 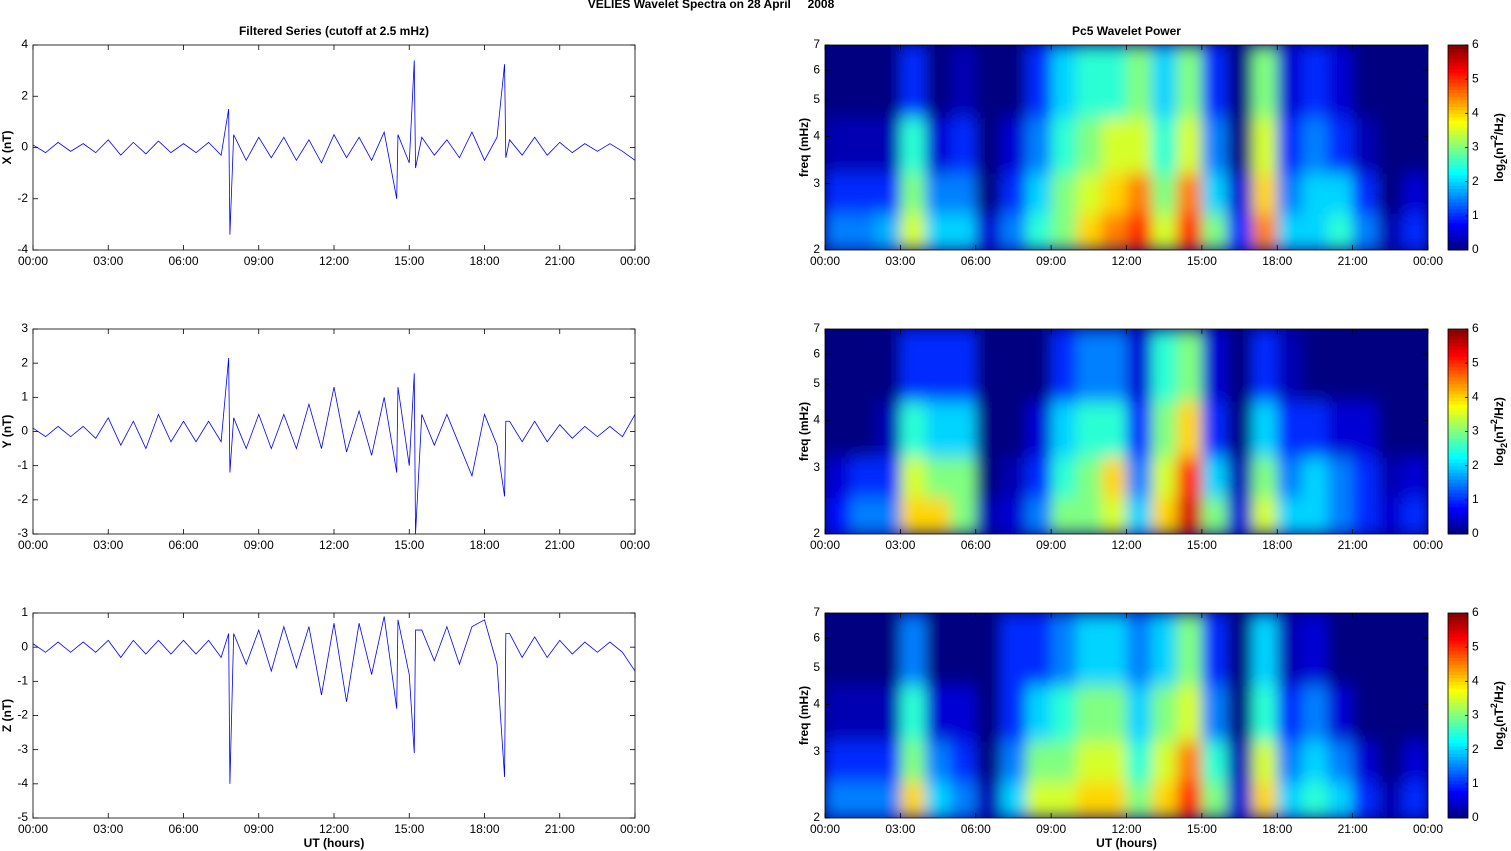 What do you see at coordinates (1475, 715) in the screenshot?
I see `colorbar-tick-label: 3` at bounding box center [1475, 715].